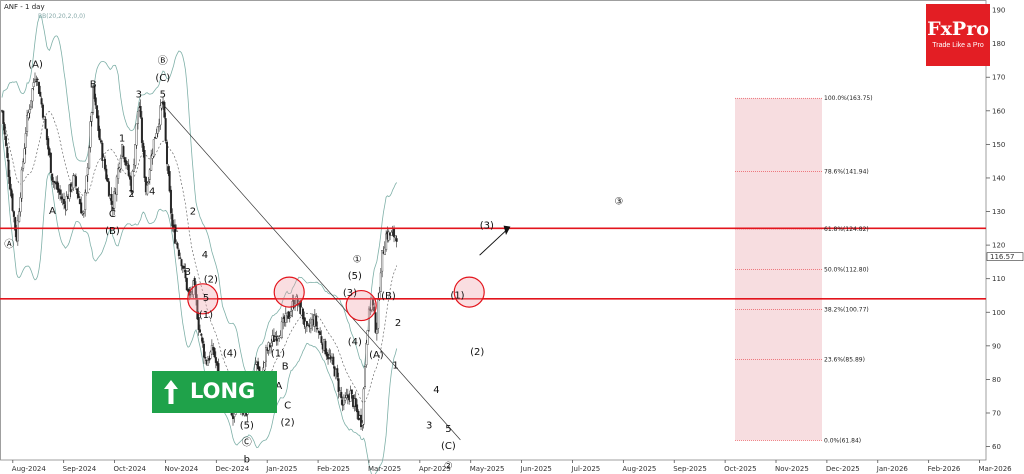 Image resolution: width=1024 pixels, height=474 pixels. I want to click on fxpro-logo: FxPro Trade Like a Pro, so click(958, 35).